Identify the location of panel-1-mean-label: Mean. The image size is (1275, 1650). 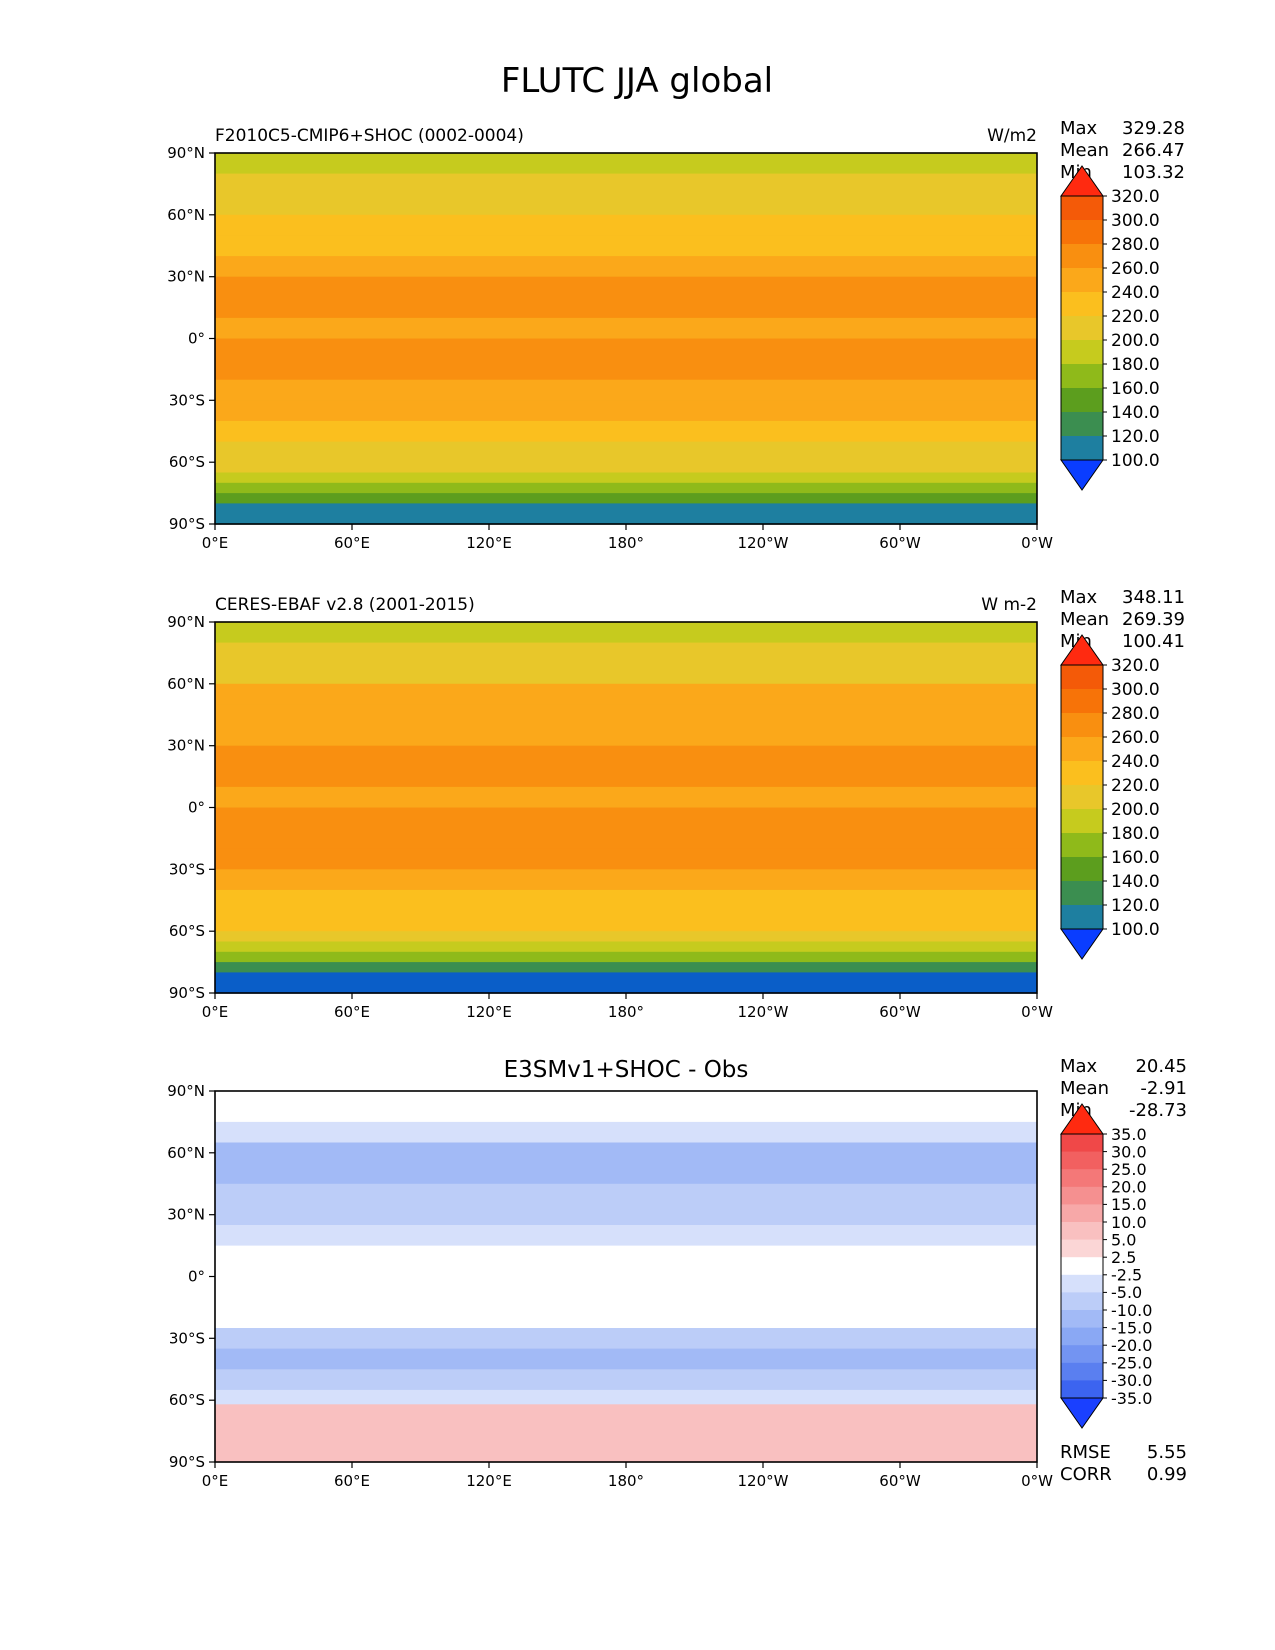
(1084, 150).